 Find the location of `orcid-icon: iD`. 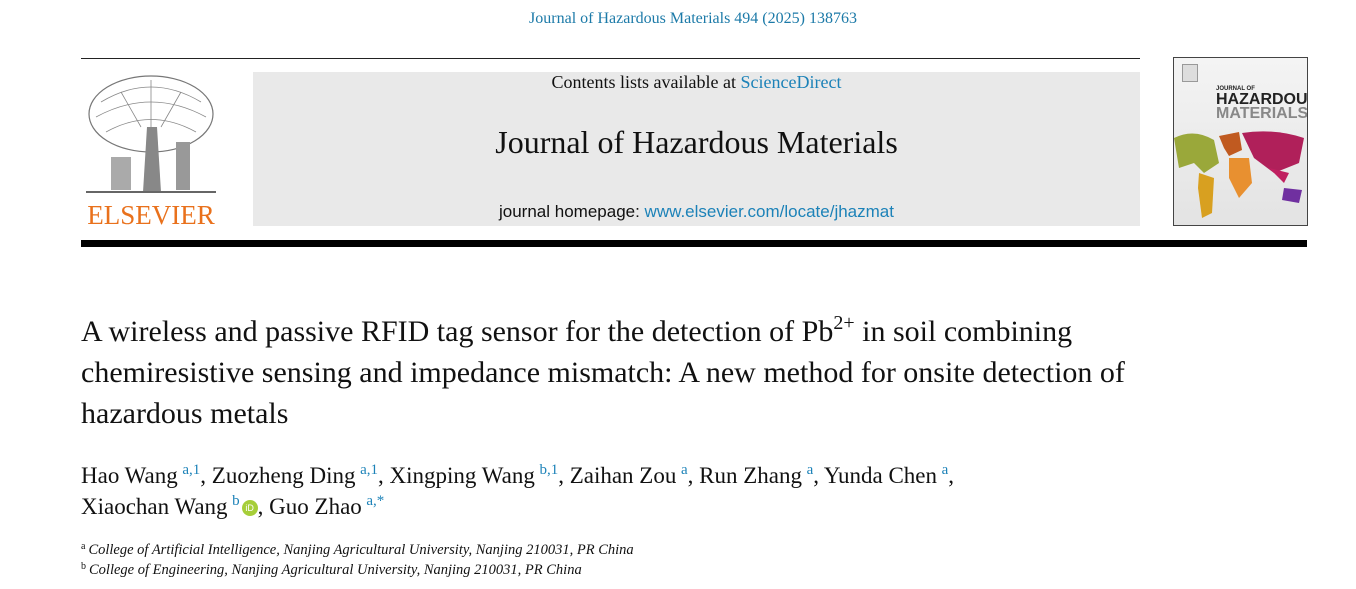

orcid-icon: iD is located at coordinates (249, 508).